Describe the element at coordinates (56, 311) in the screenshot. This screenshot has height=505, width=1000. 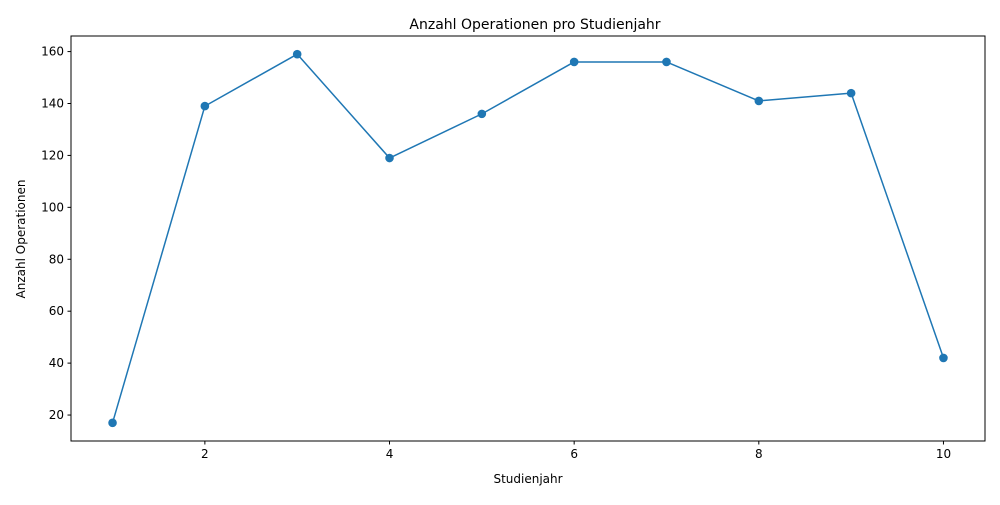
I see `y-tick-label: 60` at that location.